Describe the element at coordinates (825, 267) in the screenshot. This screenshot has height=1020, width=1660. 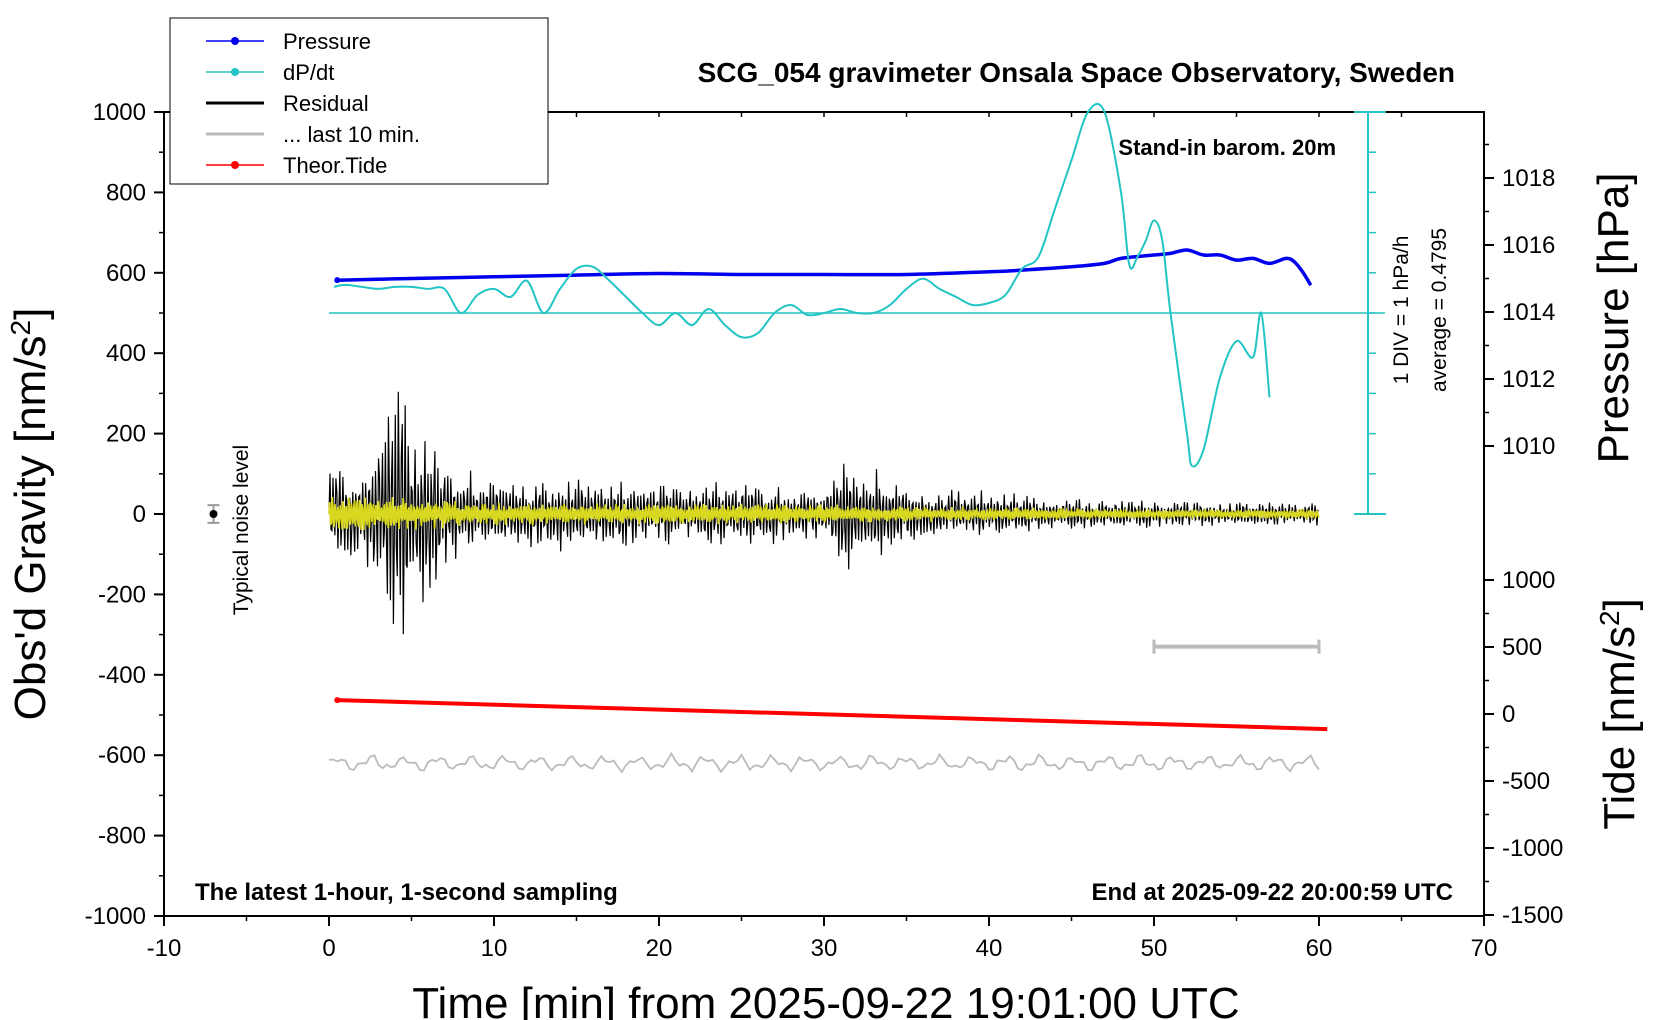
I see `pressure-series` at that location.